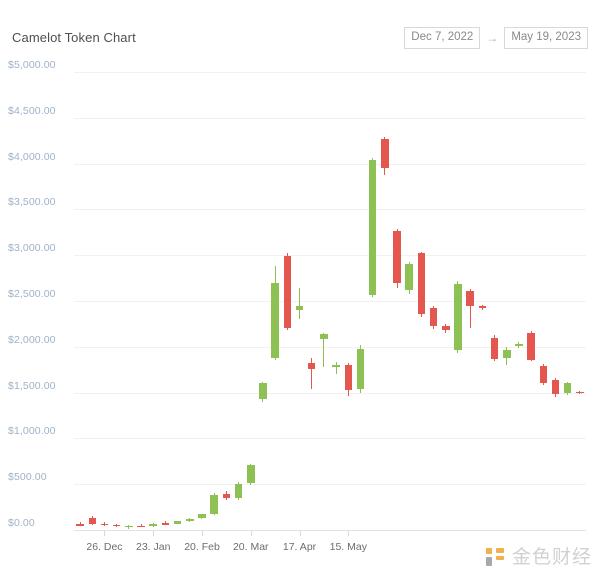 This screenshot has width=600, height=580. Describe the element at coordinates (299, 547) in the screenshot. I see `x-axis-tick-label: 17. Apr` at that location.